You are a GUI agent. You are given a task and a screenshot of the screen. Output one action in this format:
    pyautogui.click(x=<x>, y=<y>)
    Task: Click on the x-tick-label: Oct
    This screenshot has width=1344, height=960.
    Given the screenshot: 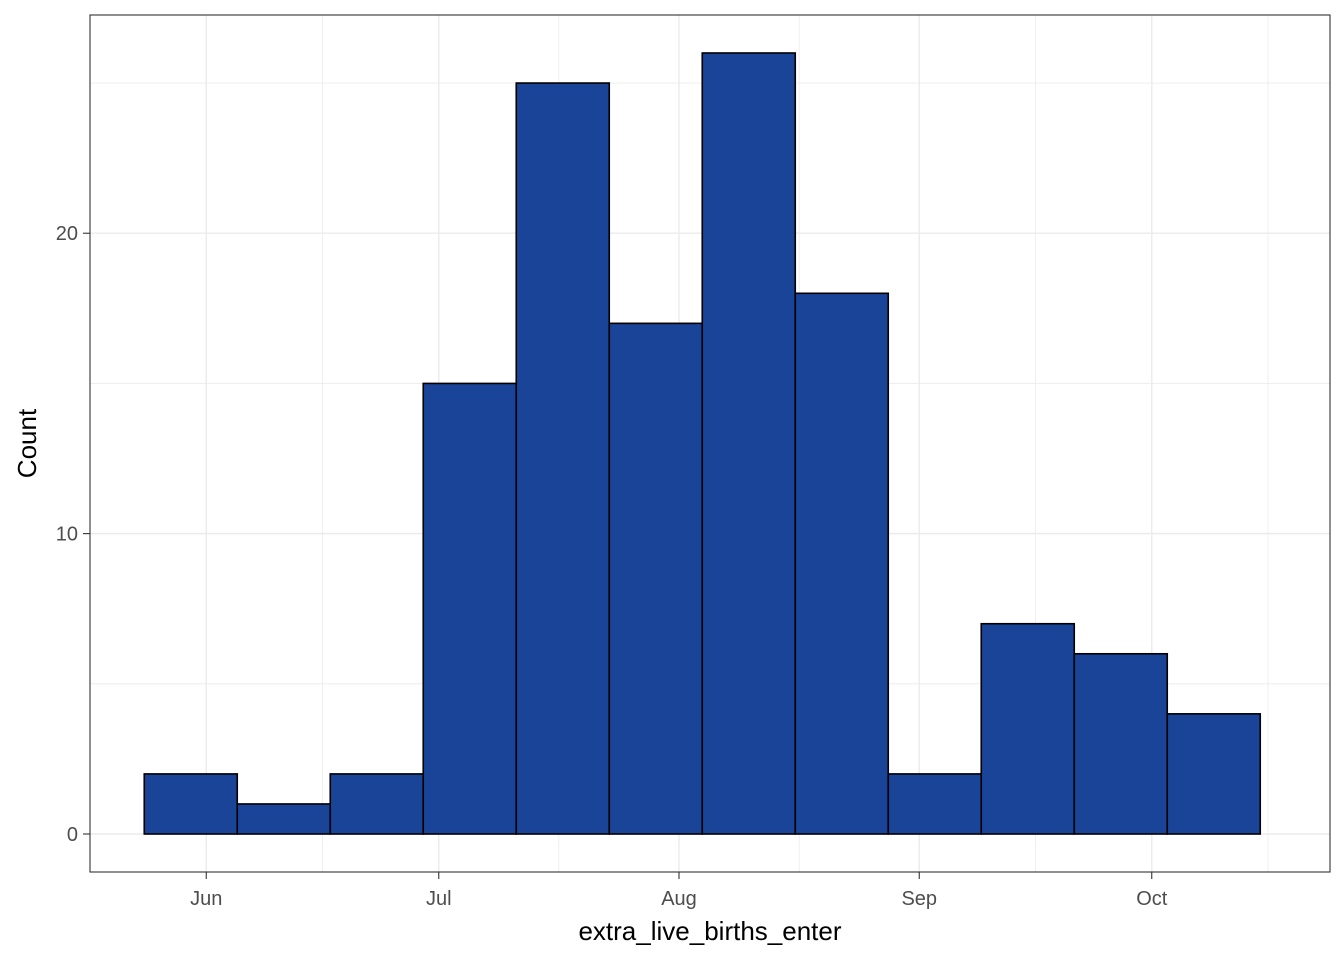 What is the action you would take?
    pyautogui.click(x=1152, y=899)
    